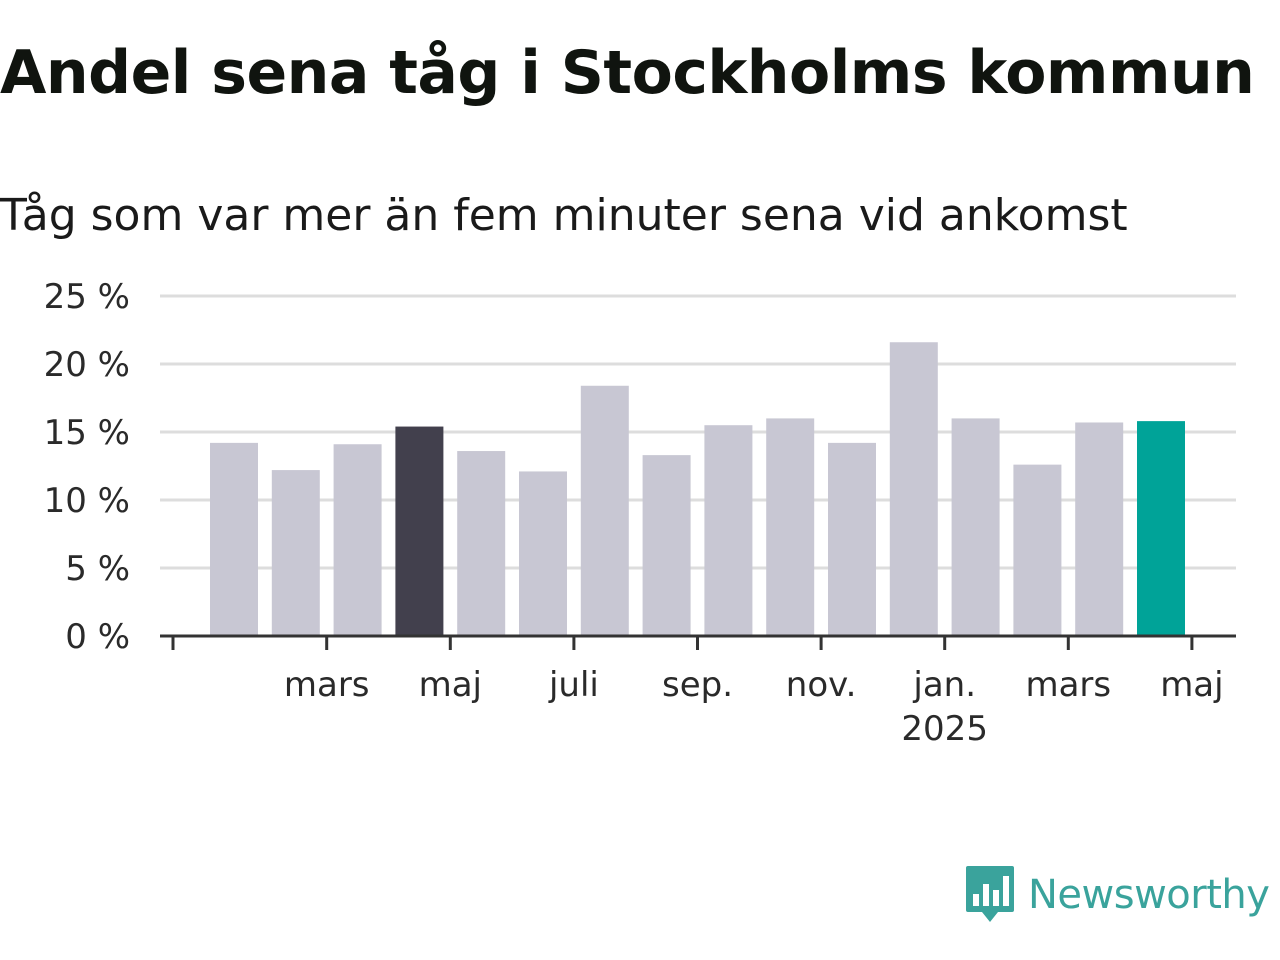 The image size is (1280, 960). I want to click on newsworthy-logo-icon, so click(990, 894).